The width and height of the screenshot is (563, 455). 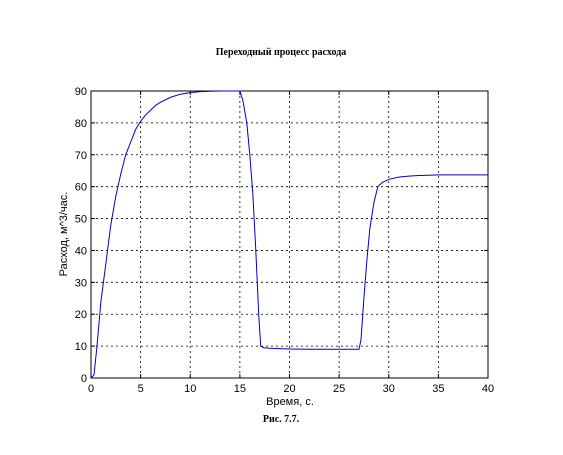 I want to click on y-tick-label: 70, so click(x=81, y=156).